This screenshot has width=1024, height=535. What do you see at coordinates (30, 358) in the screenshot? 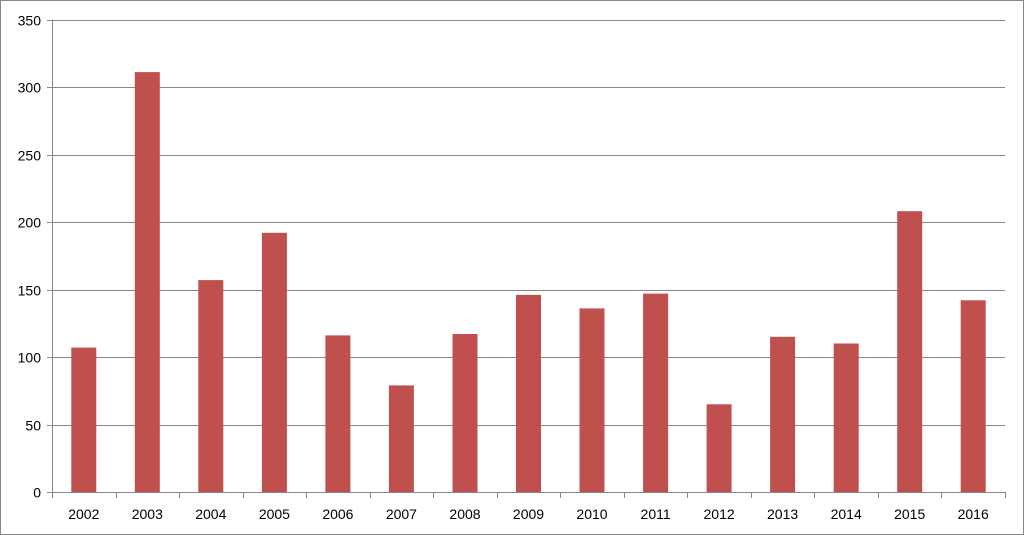
I see `y-tick-label: 100` at bounding box center [30, 358].